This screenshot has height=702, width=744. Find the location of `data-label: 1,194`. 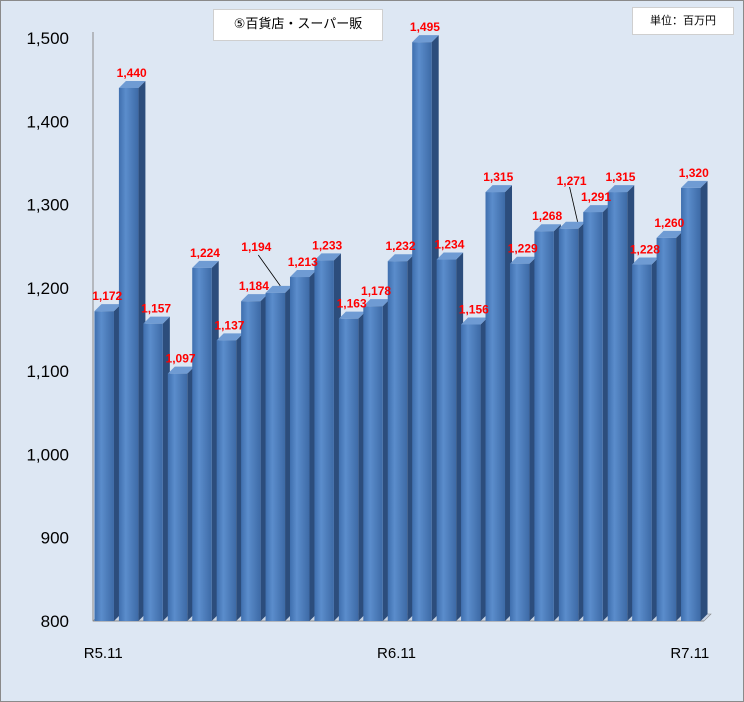

data-label: 1,194 is located at coordinates (256, 247).